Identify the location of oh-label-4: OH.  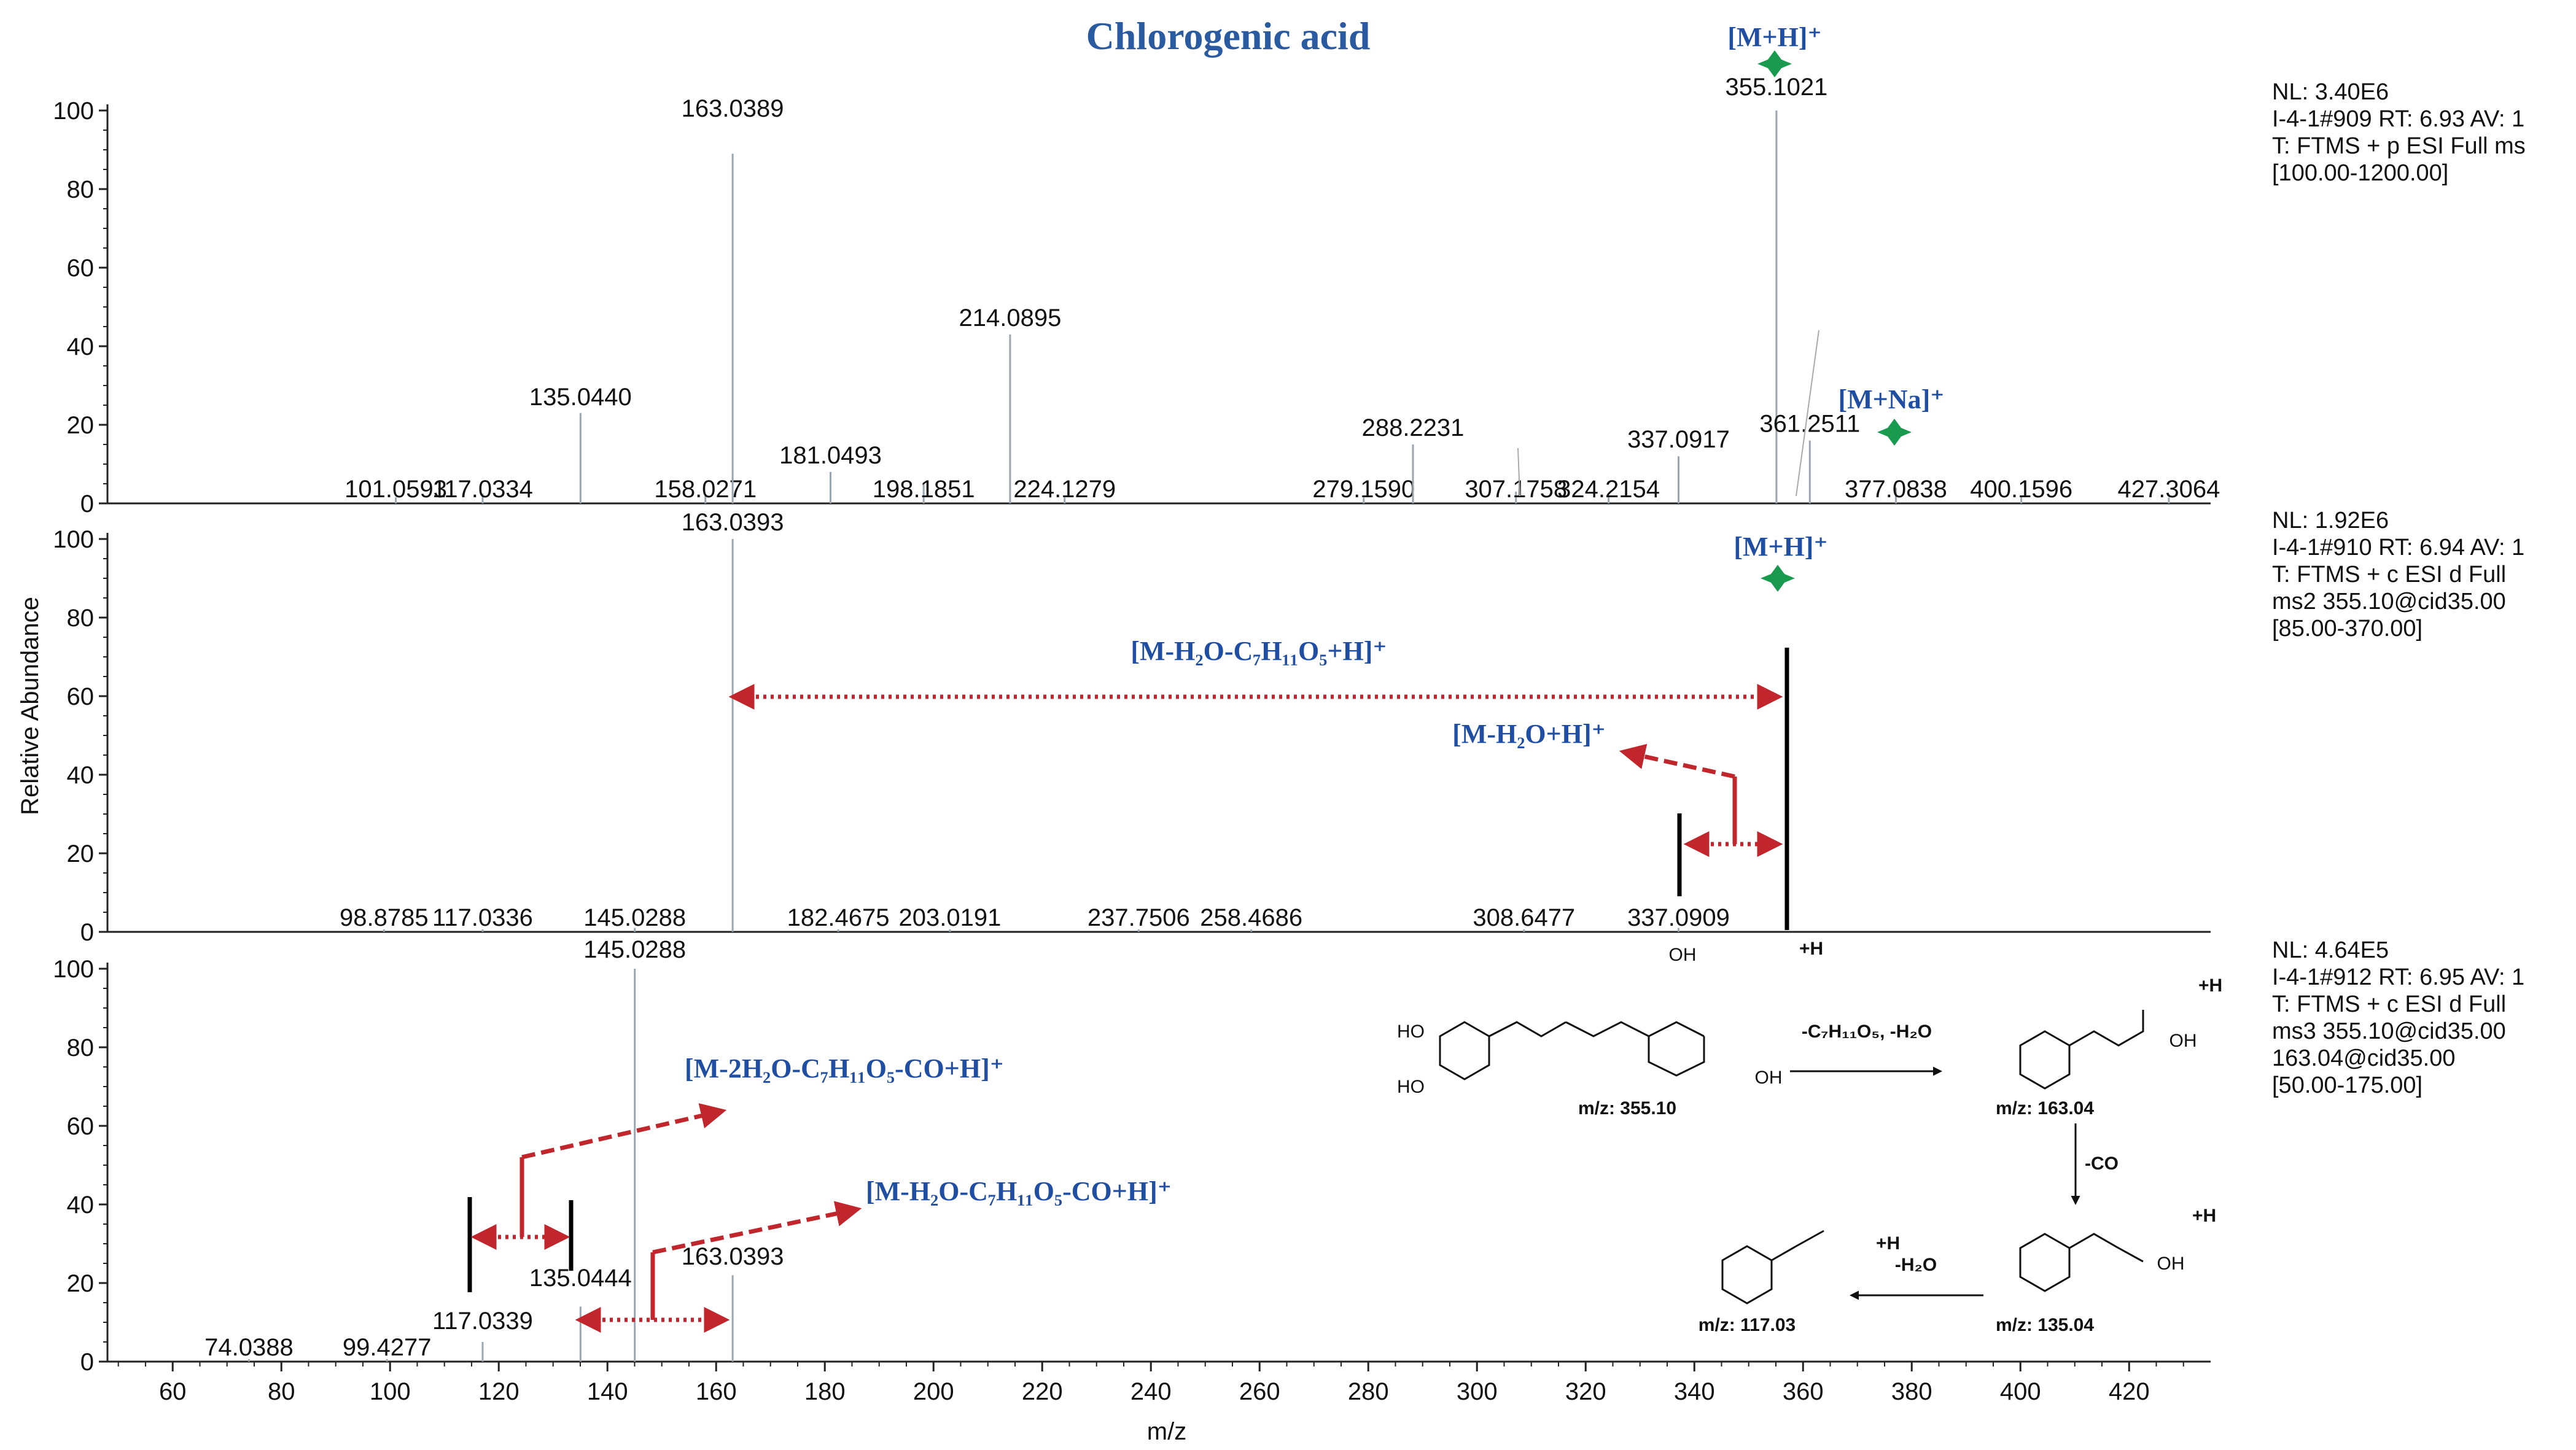
(1769, 1078).